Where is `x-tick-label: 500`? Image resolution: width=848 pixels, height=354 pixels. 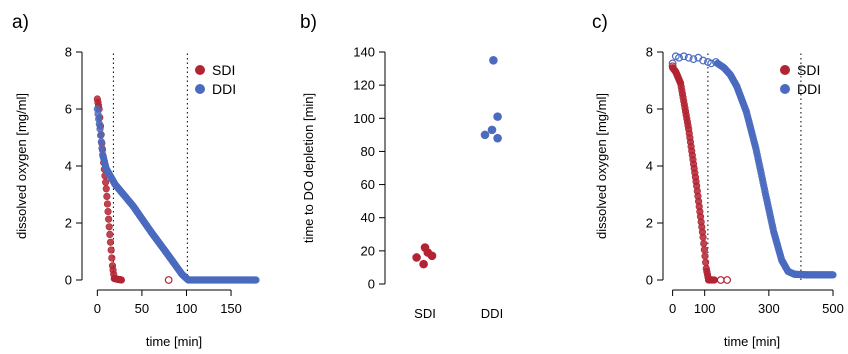
x-tick-label: 500 is located at coordinates (833, 308).